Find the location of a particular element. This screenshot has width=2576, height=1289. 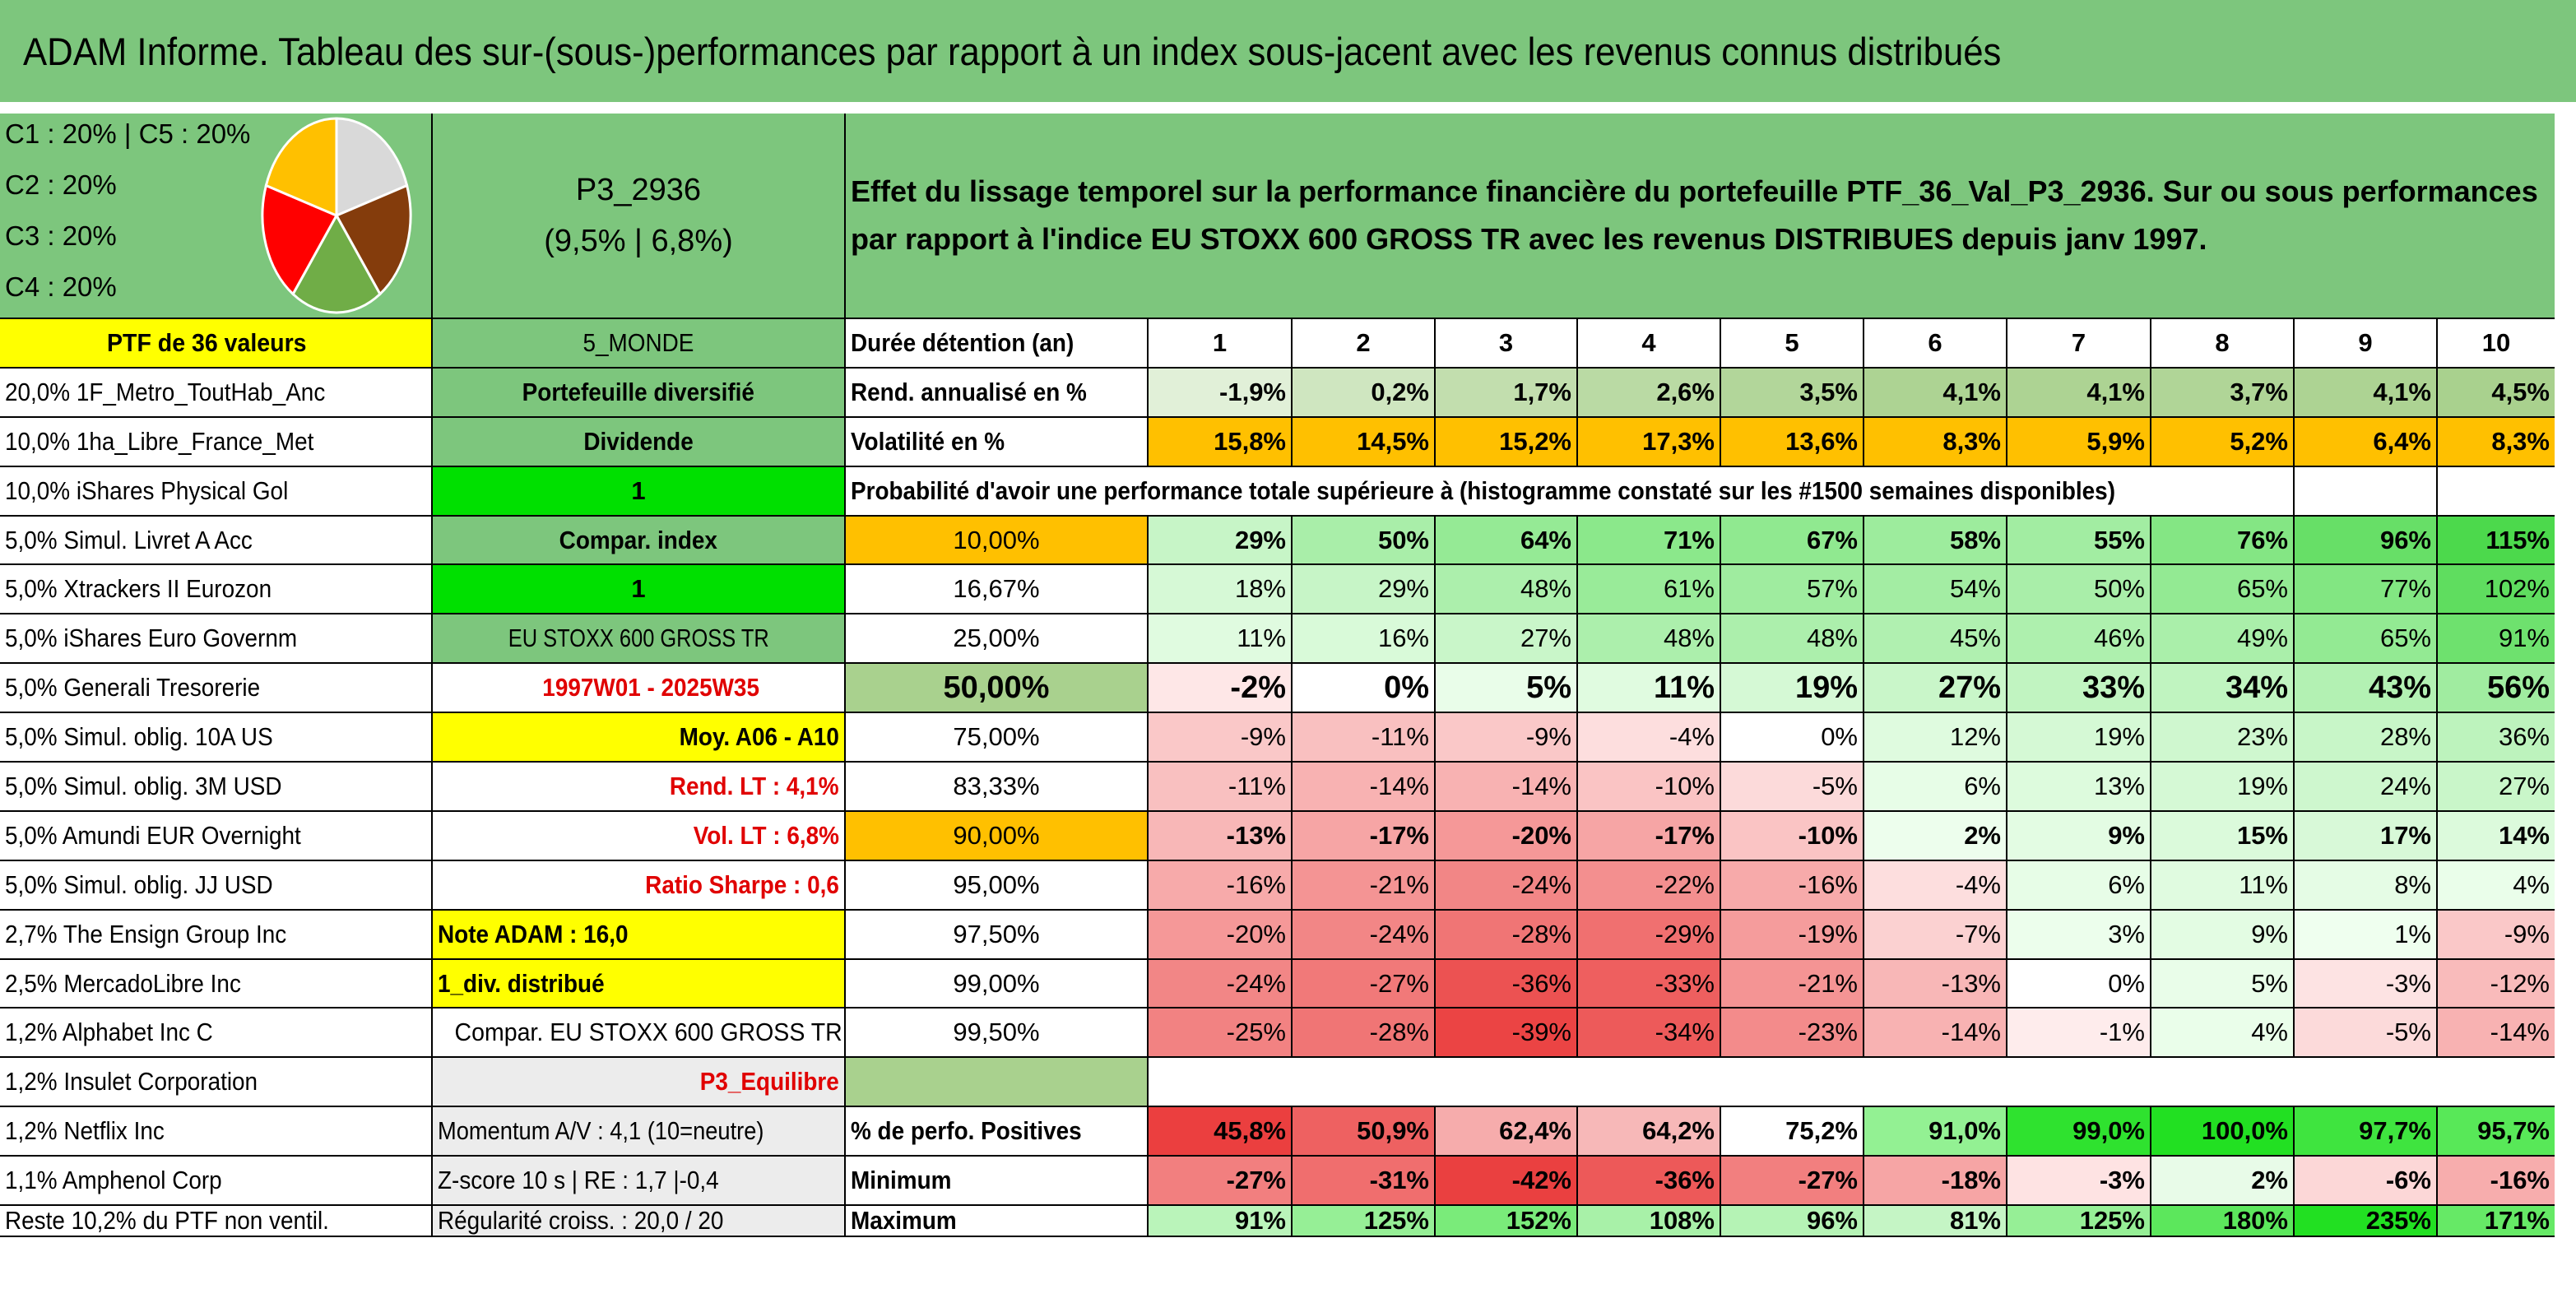

holding-cell-text: 2,5% MercadoLibre Inc is located at coordinates (123, 983).